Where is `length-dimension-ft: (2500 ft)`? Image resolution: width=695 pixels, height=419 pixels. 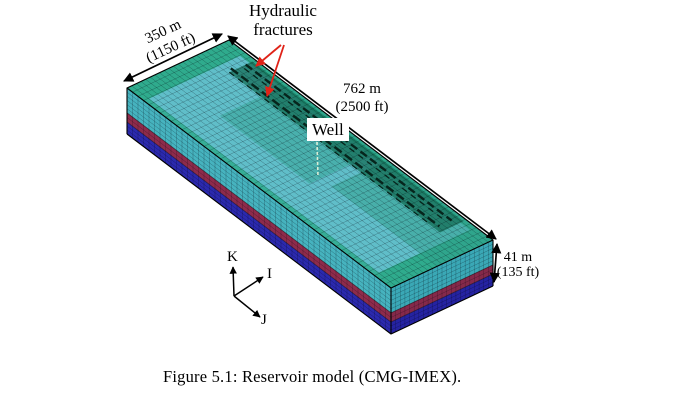
length-dimension-ft: (2500 ft) is located at coordinates (362, 107).